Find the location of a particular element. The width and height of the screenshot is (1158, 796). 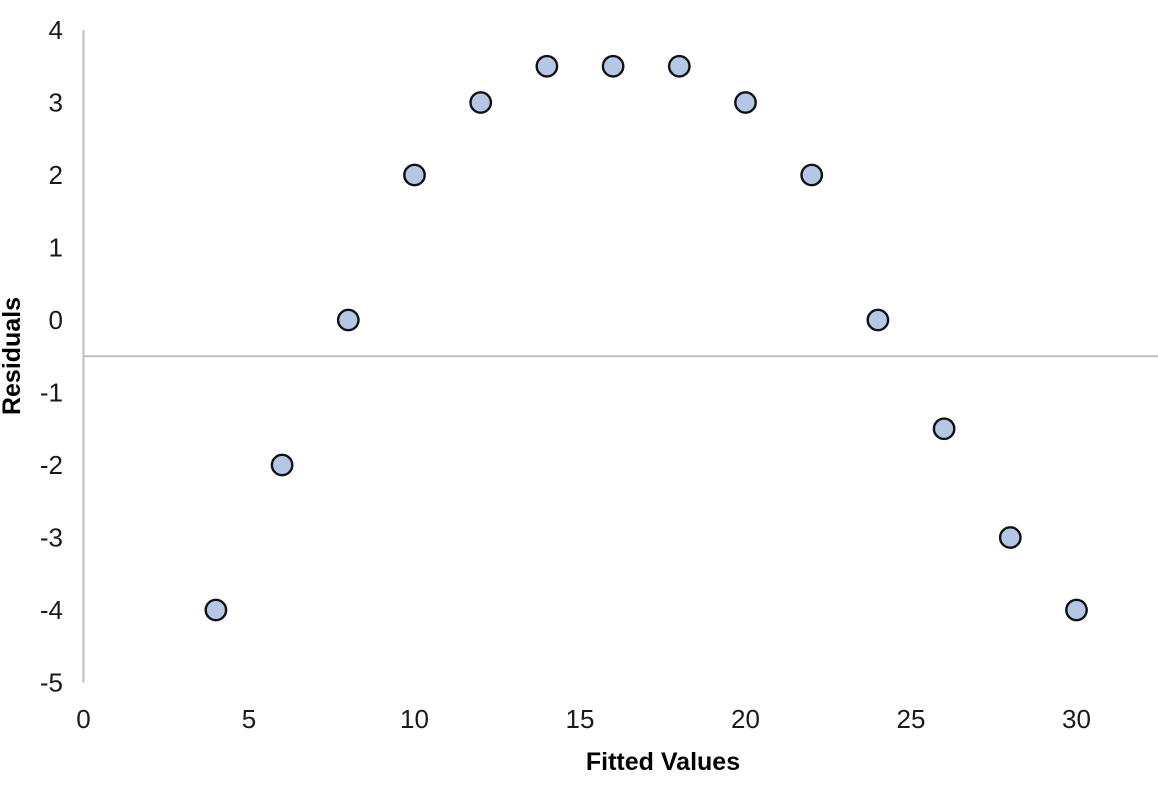

x-tick-label: 5 is located at coordinates (249, 719).